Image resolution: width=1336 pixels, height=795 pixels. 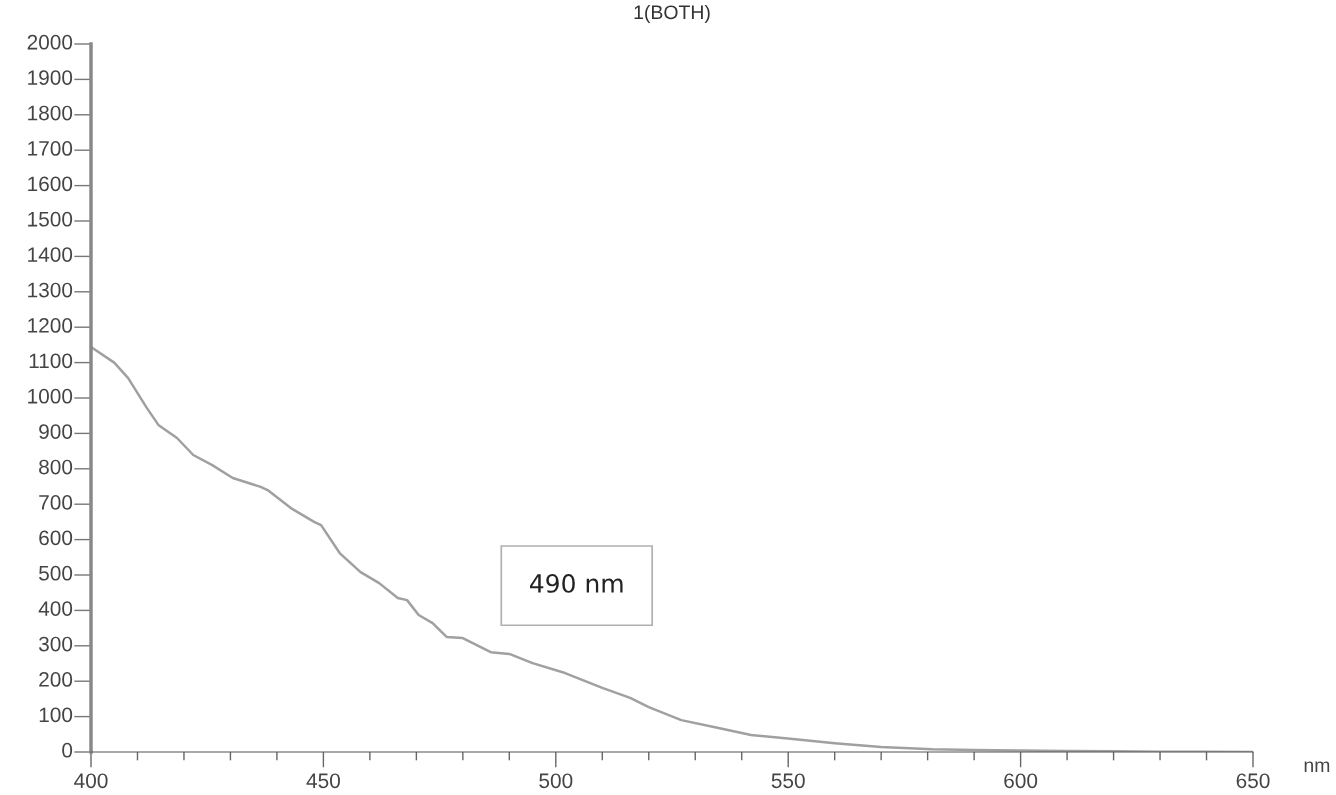 What do you see at coordinates (50, 254) in the screenshot?
I see `y-tick-label: 1400` at bounding box center [50, 254].